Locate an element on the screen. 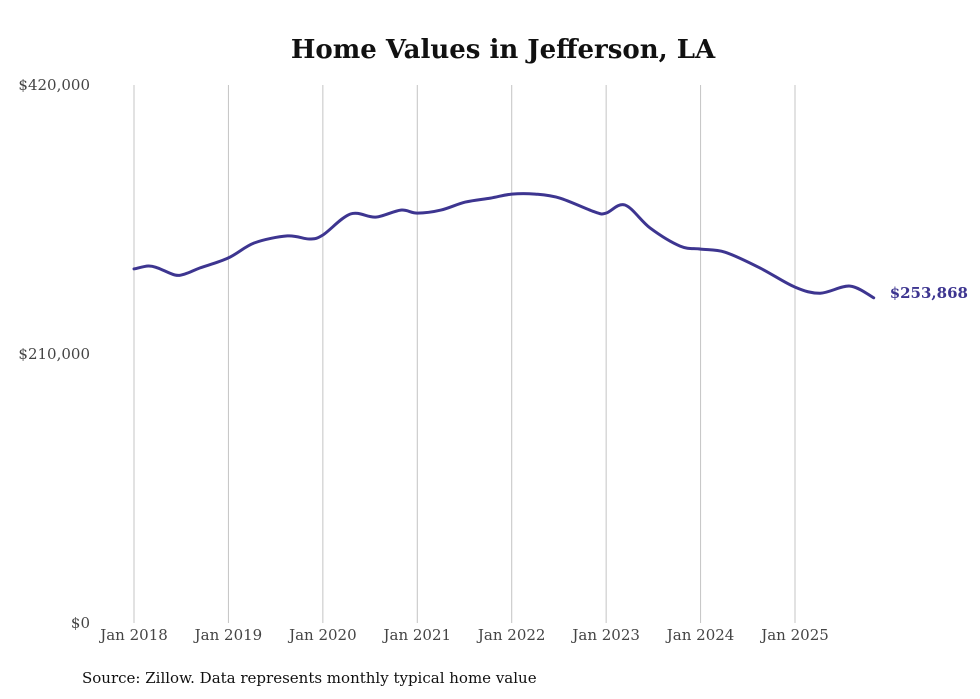  series-line is located at coordinates (504, 246).